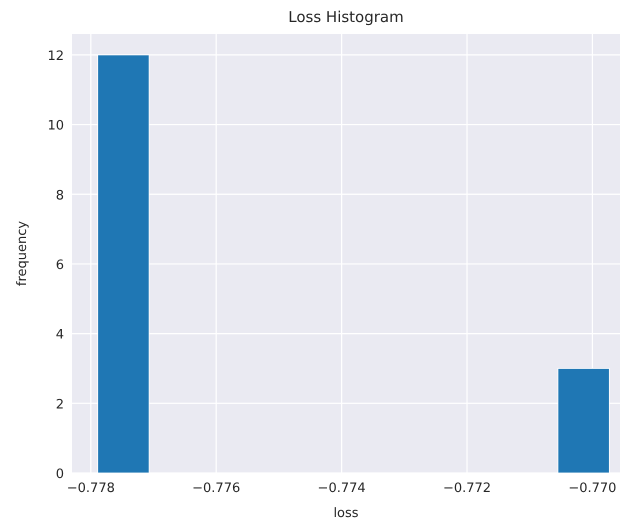 The image size is (631, 525). What do you see at coordinates (90, 488) in the screenshot?
I see `x-tick-label: −0.778` at bounding box center [90, 488].